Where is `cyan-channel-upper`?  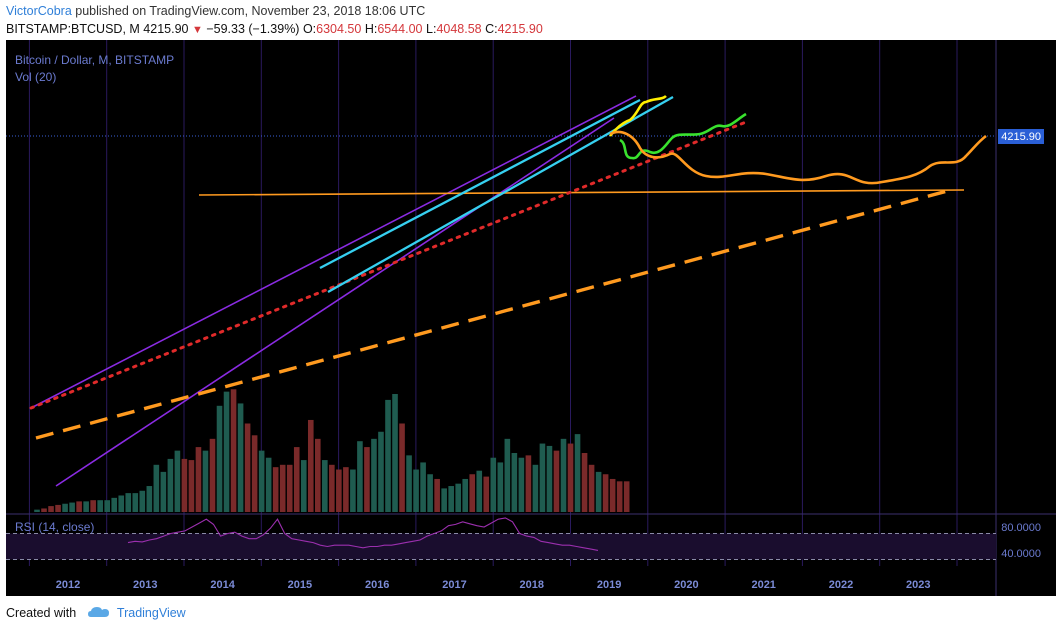
cyan-channel-upper is located at coordinates (480, 184).